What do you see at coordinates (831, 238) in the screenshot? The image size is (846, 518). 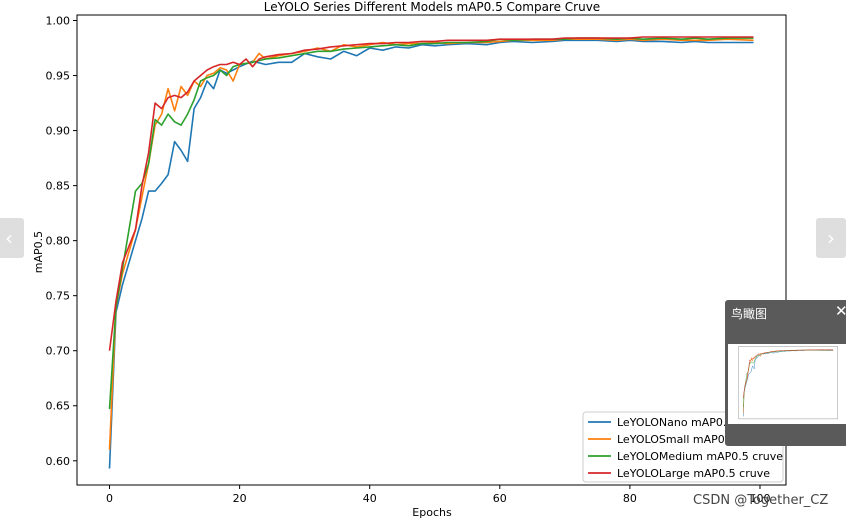 I see `next-image-button: ›` at bounding box center [831, 238].